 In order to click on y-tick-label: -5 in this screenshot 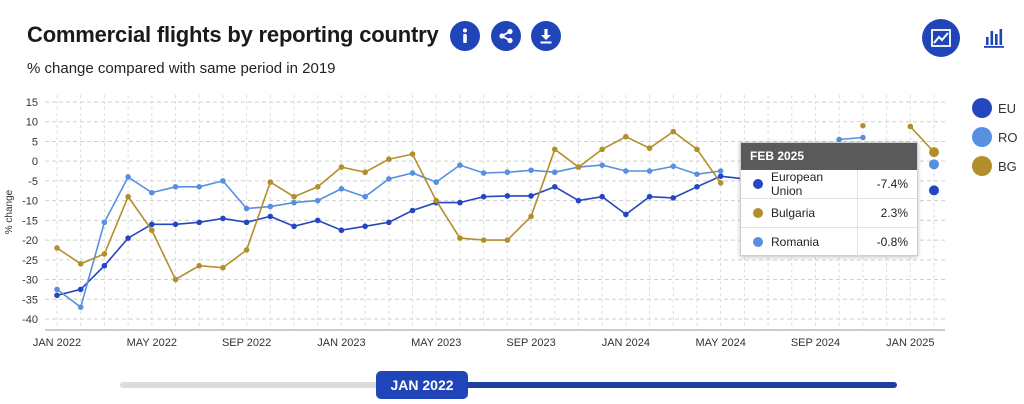, I will do `click(33, 182)`.